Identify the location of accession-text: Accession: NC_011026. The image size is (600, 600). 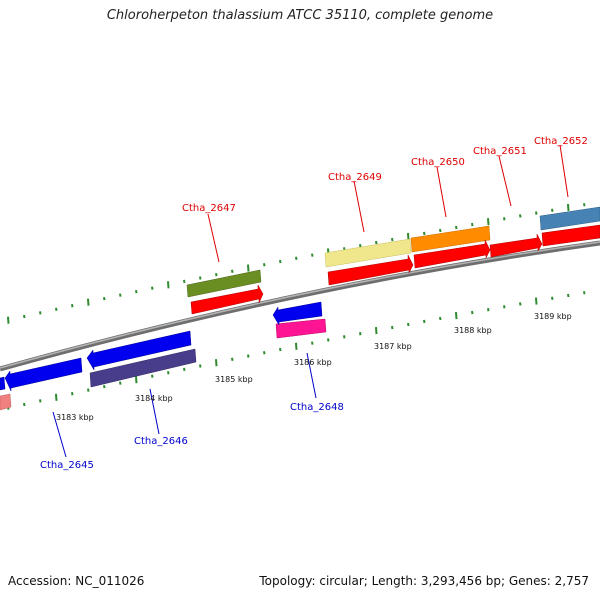
(76, 581).